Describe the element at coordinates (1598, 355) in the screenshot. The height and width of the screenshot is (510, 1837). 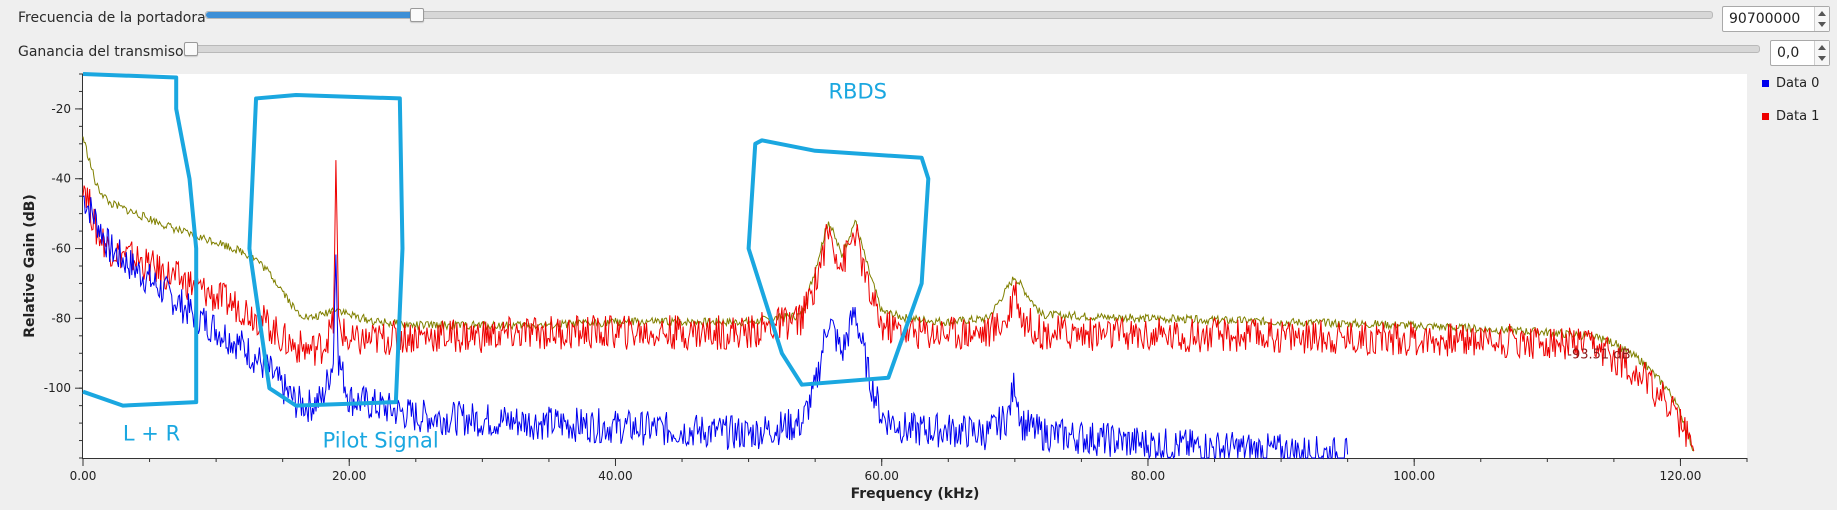
I see `marker-readout: -93.51 dB` at that location.